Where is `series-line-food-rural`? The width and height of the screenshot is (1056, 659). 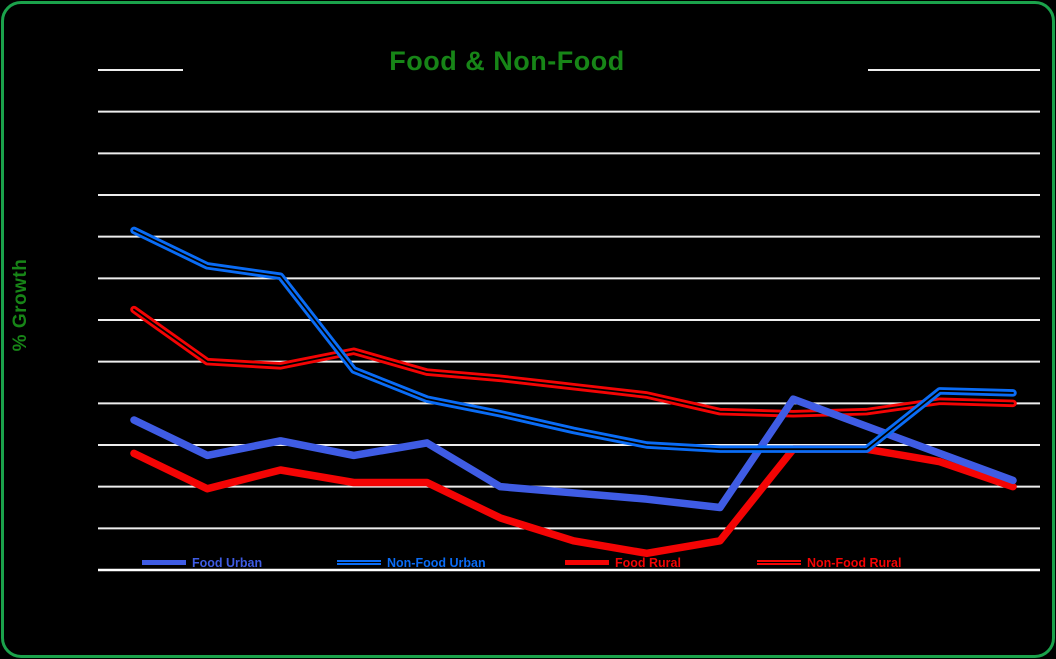
series-line-food-rural is located at coordinates (573, 501).